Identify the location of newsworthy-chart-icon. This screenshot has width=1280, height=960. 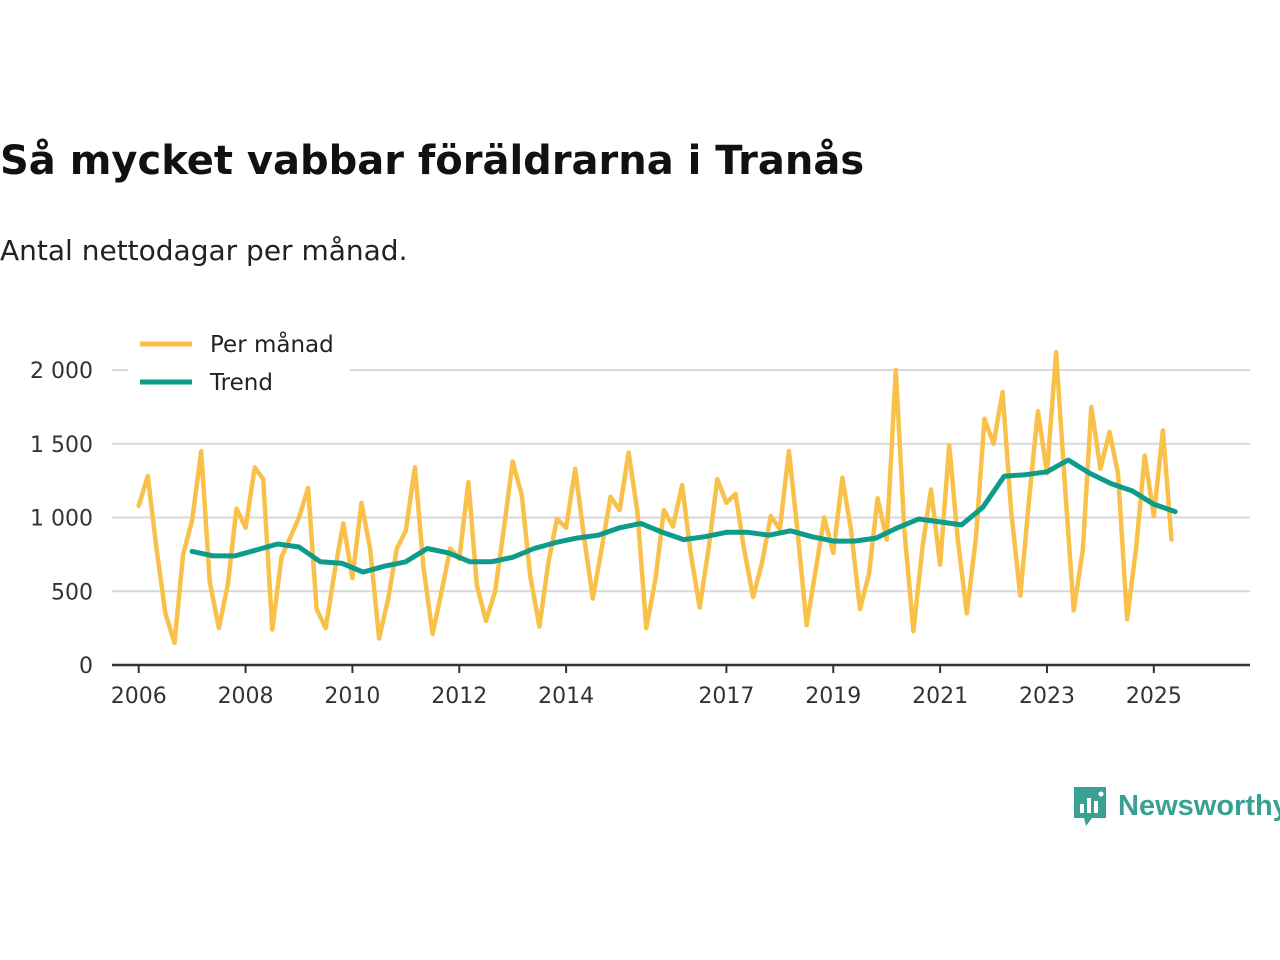
(1090, 806).